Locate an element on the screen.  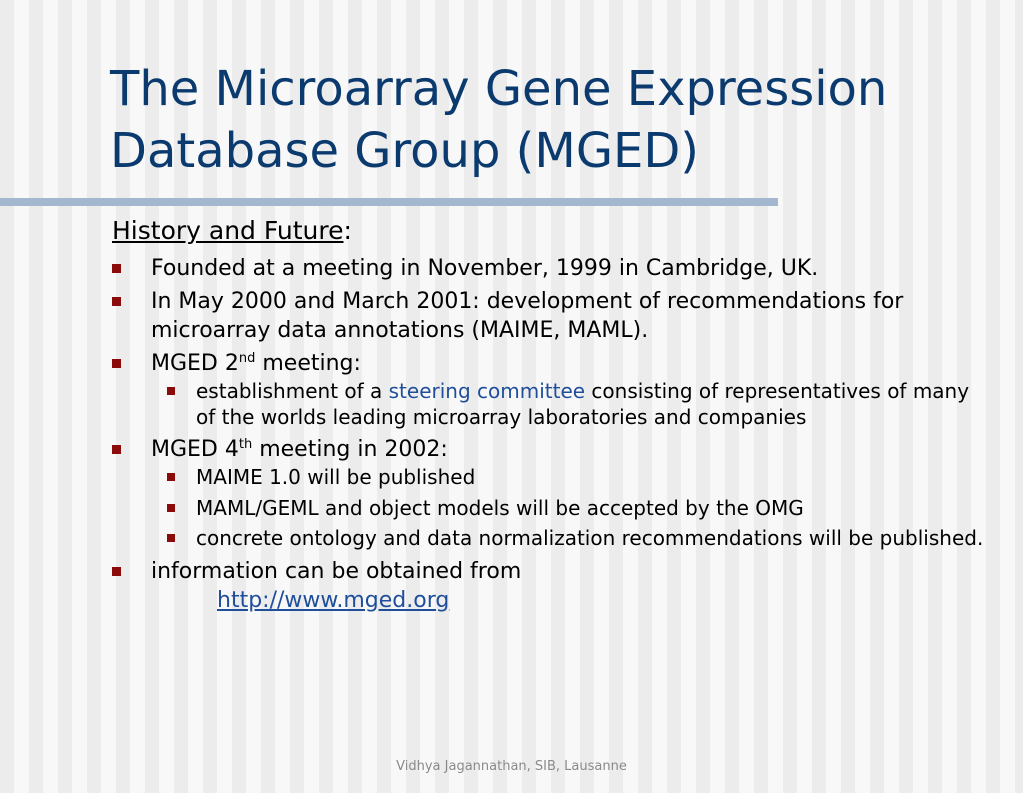
sub-list-item: MAIME 1.0 will be published is located at coordinates (571, 478).